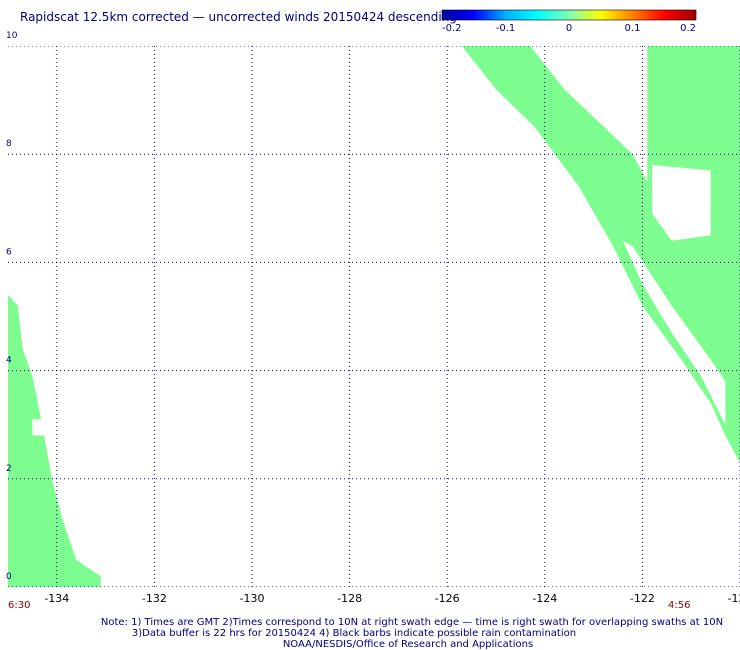 The height and width of the screenshot is (650, 740). What do you see at coordinates (392, 598) in the screenshot?
I see `x-ticks: -134 -132 -130 -128 -126 -124 -122 -120` at bounding box center [392, 598].